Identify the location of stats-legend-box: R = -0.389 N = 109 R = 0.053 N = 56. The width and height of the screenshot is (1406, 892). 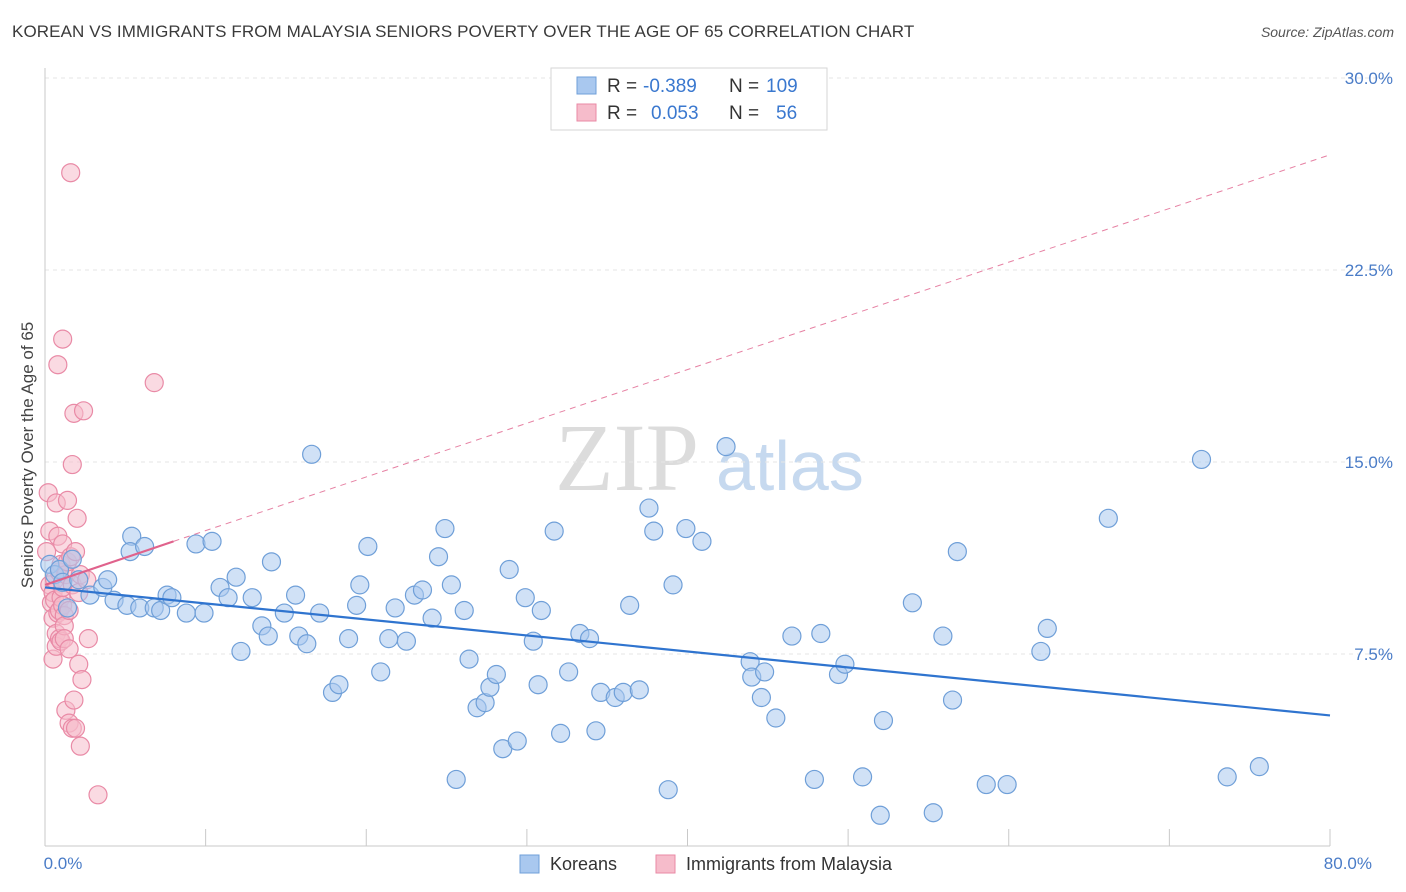
(689, 99).